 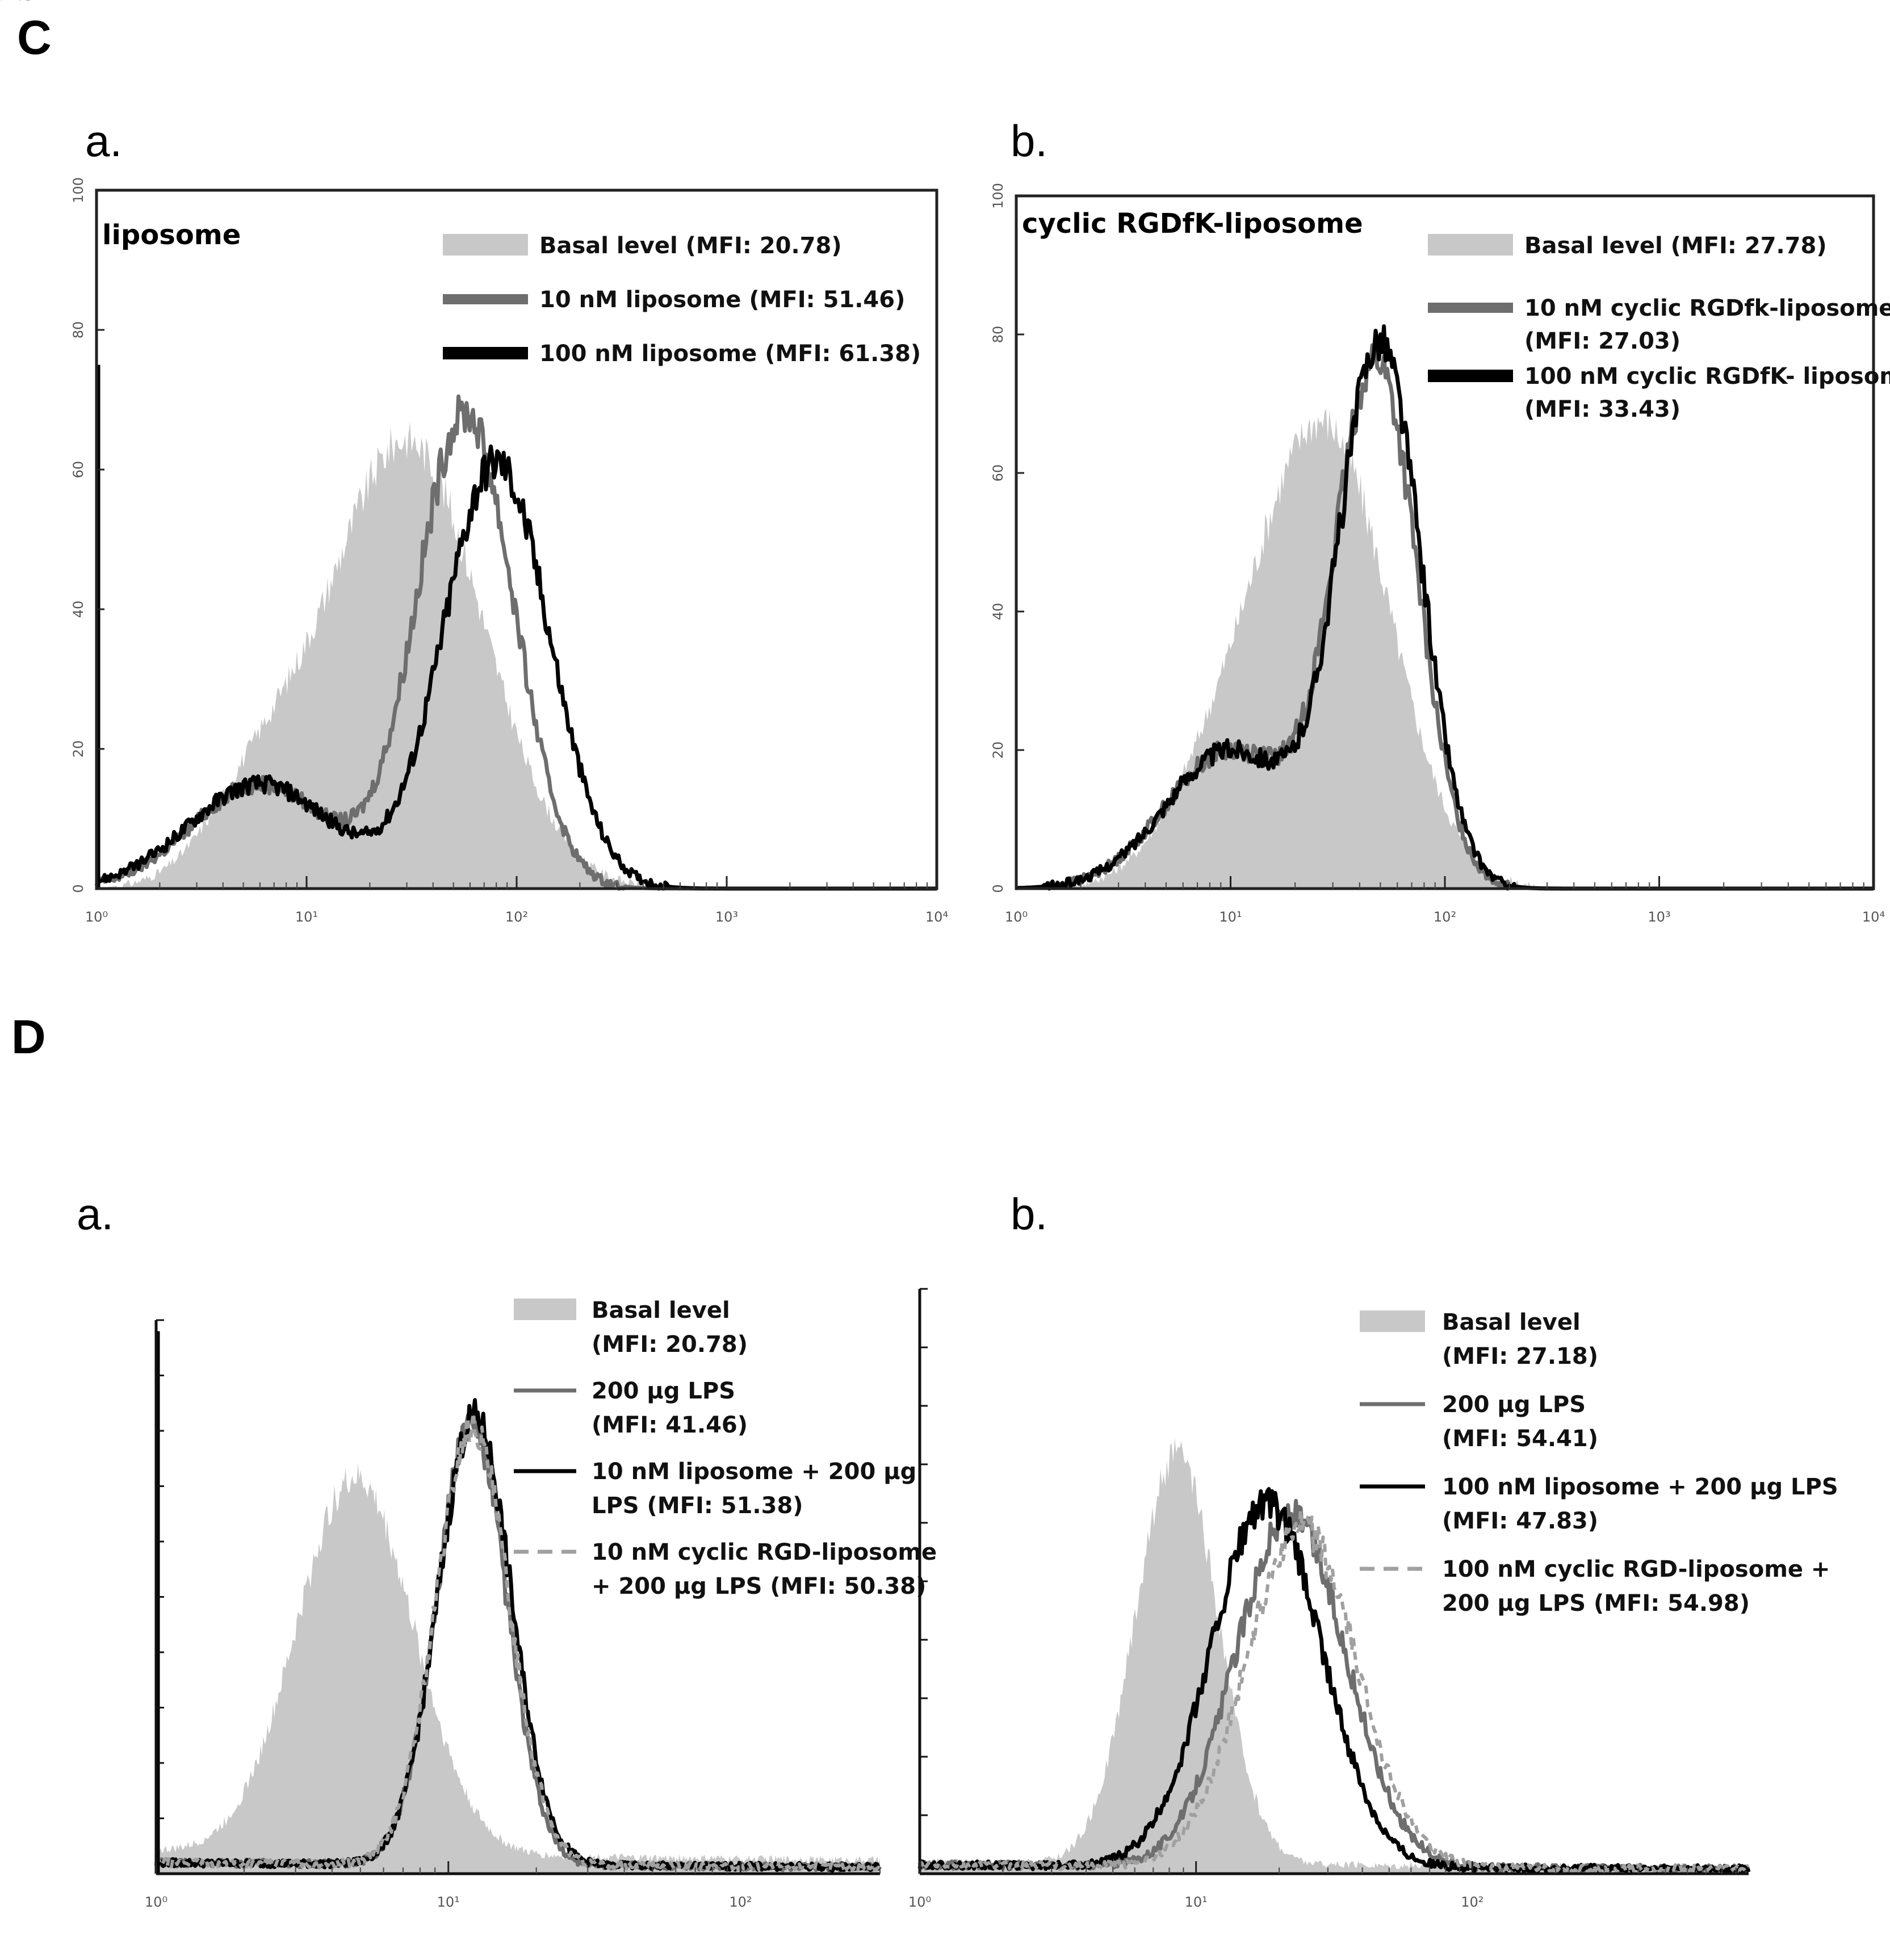 What do you see at coordinates (764, 1552) in the screenshot?
I see `legend-label: 10 nM cyclic RGD-liposome` at bounding box center [764, 1552].